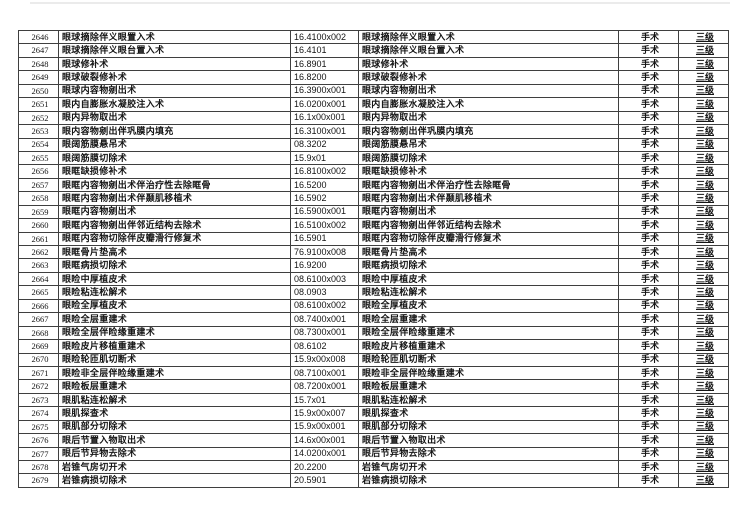 This screenshot has height=529, width=750. What do you see at coordinates (174, 292) in the screenshot?
I see `procedure-name: 眼睑粘连松解术` at bounding box center [174, 292].